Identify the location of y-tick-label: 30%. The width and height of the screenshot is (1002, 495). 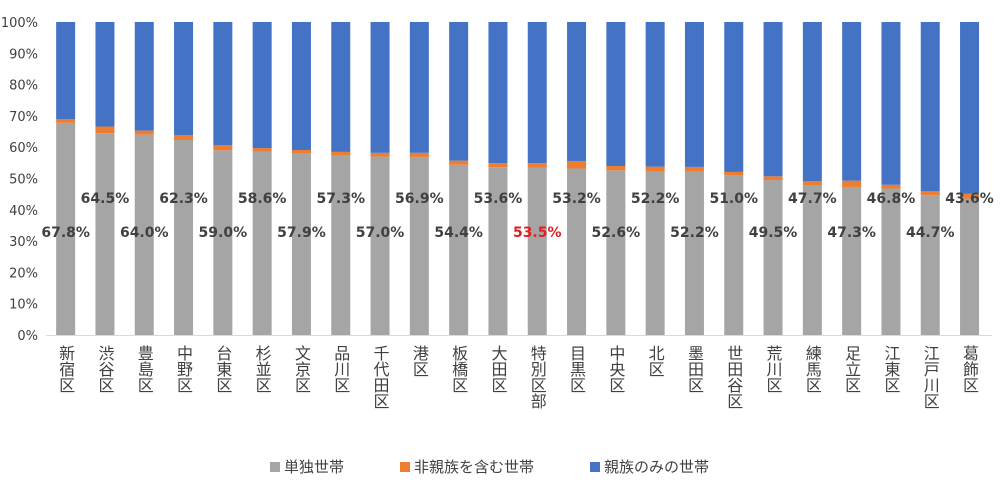
(23, 242).